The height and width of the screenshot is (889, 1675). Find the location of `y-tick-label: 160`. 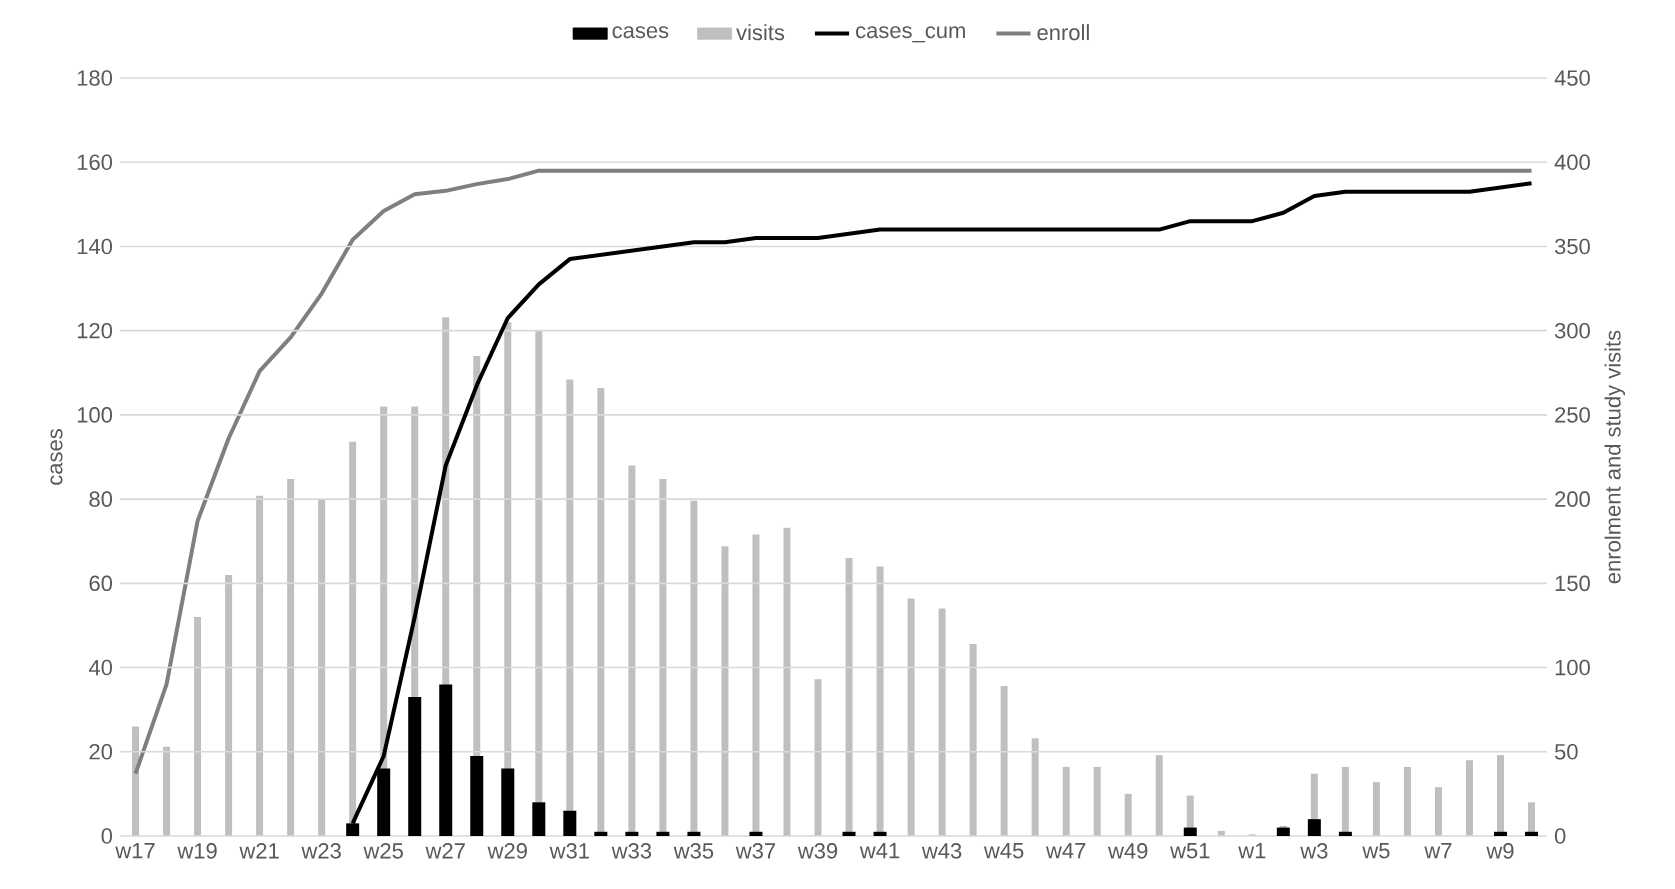

y-tick-label: 160 is located at coordinates (95, 162).